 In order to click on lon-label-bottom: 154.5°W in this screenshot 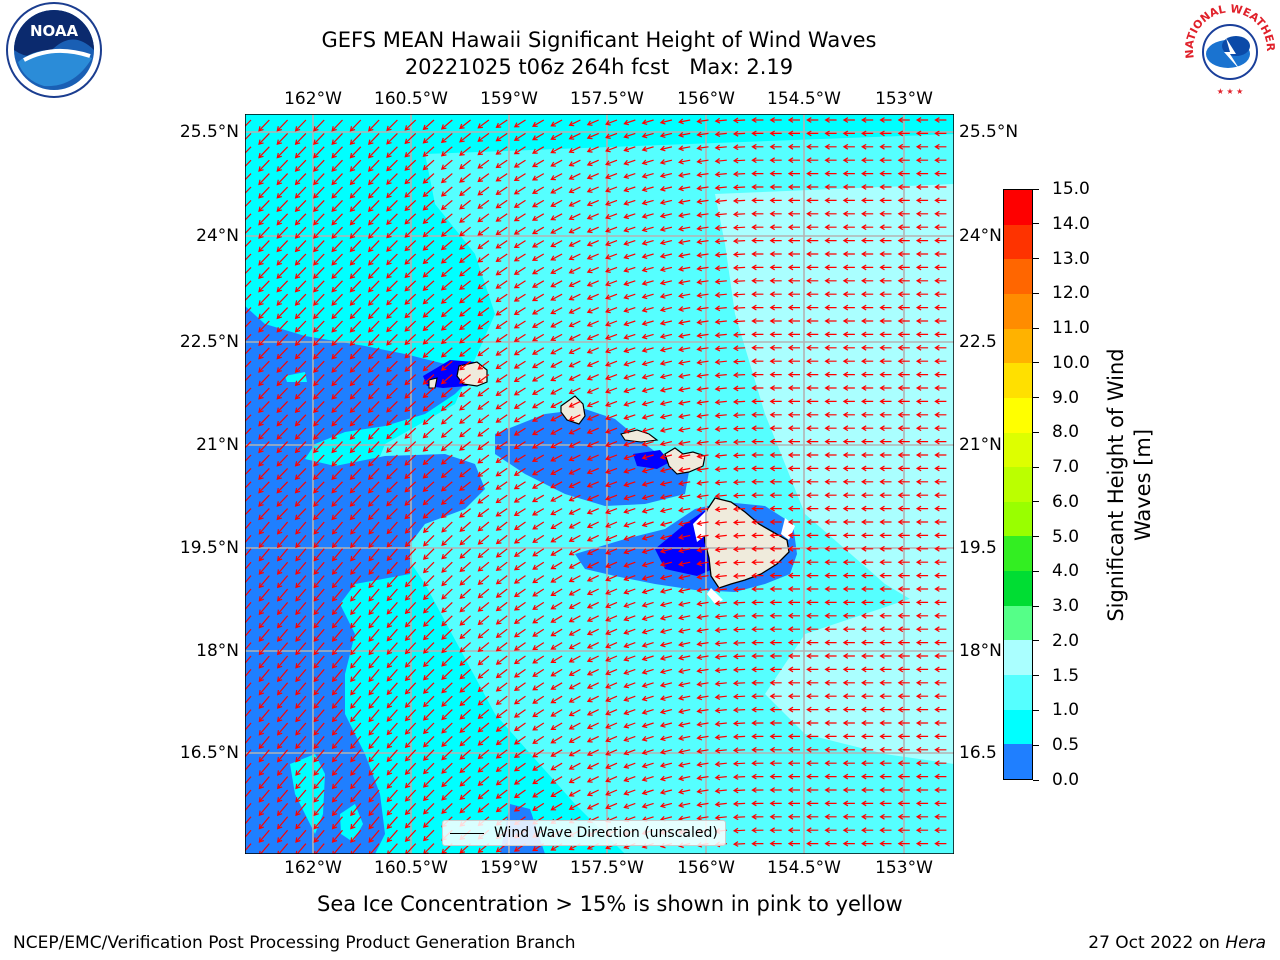, I will do `click(804, 868)`.